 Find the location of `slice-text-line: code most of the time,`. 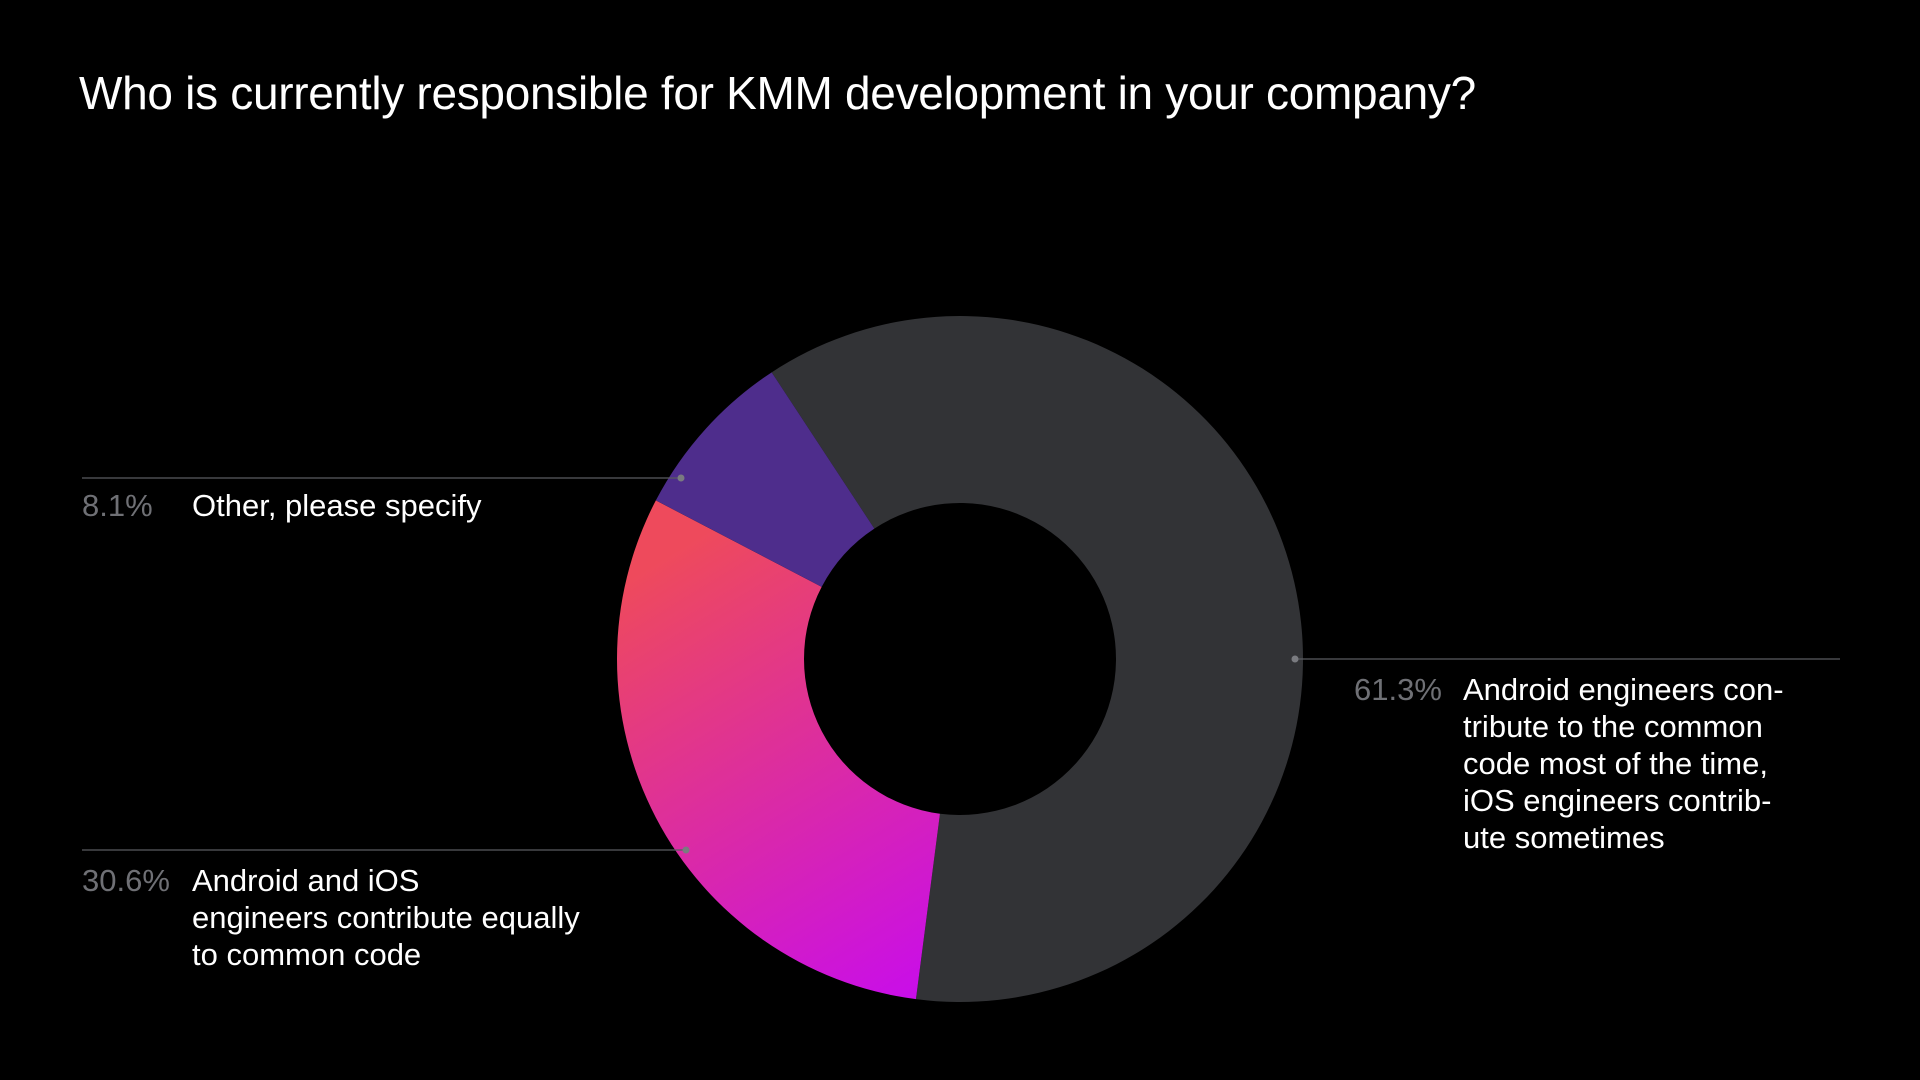

slice-text-line: code most of the time, is located at coordinates (1615, 763).